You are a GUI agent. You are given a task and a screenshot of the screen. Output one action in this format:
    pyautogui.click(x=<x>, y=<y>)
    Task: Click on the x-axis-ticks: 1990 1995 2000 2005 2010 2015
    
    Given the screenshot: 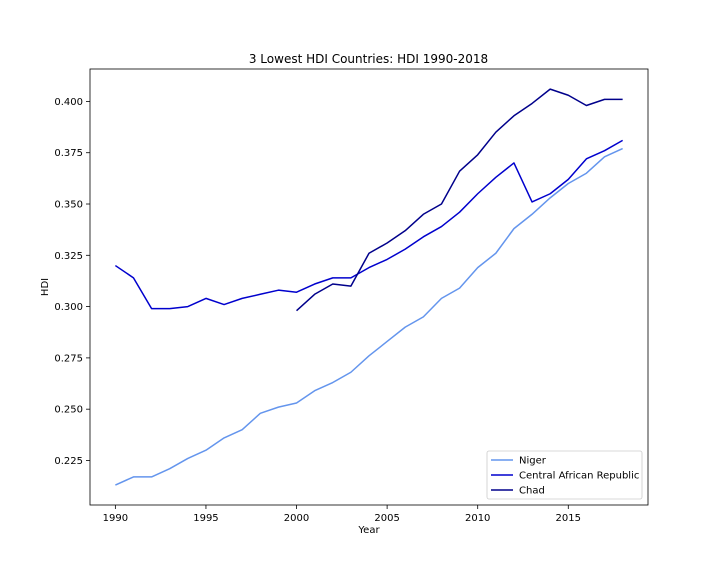 What is the action you would take?
    pyautogui.click(x=342, y=514)
    